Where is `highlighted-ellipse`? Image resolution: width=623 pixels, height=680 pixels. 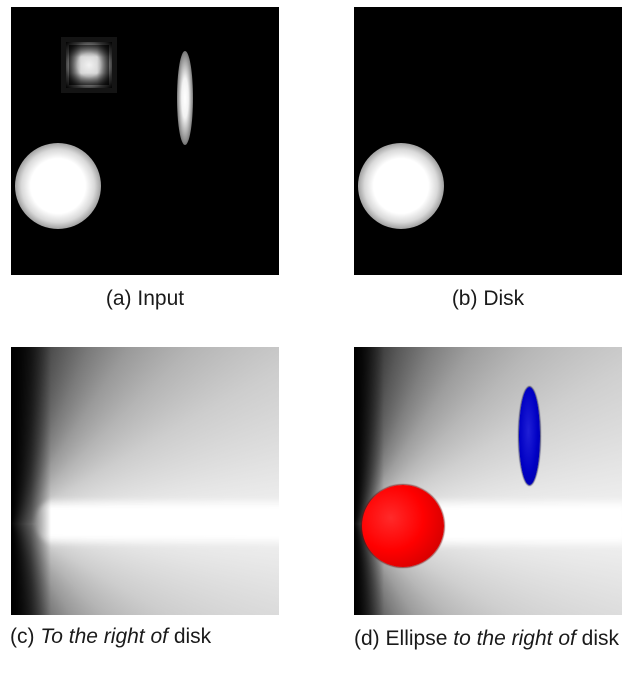 highlighted-ellipse is located at coordinates (529, 436).